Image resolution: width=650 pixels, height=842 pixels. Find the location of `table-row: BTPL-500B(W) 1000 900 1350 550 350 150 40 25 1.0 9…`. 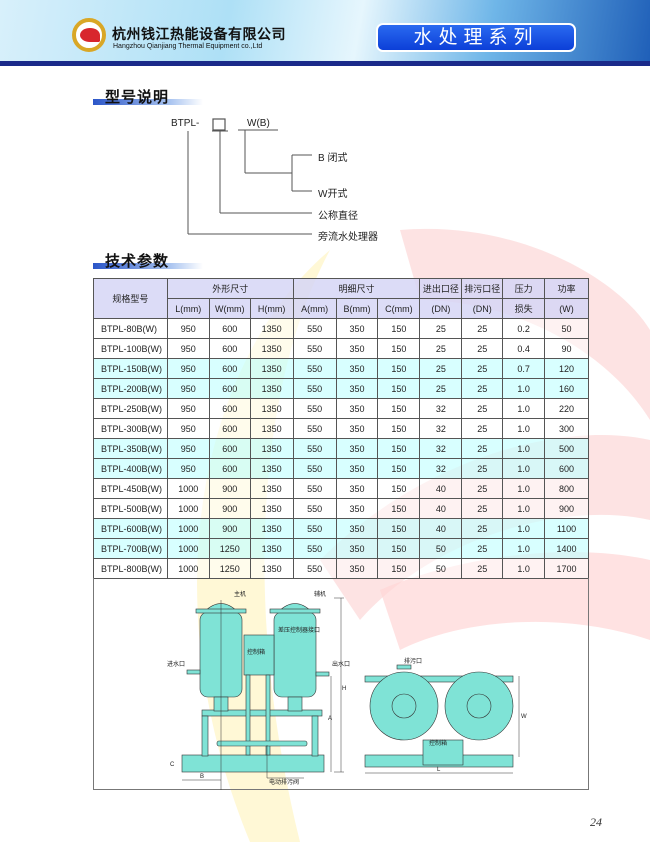

table-row: BTPL-500B(W) 1000 900 1350 550 350 150 40 25 1.0 9… is located at coordinates (341, 508).